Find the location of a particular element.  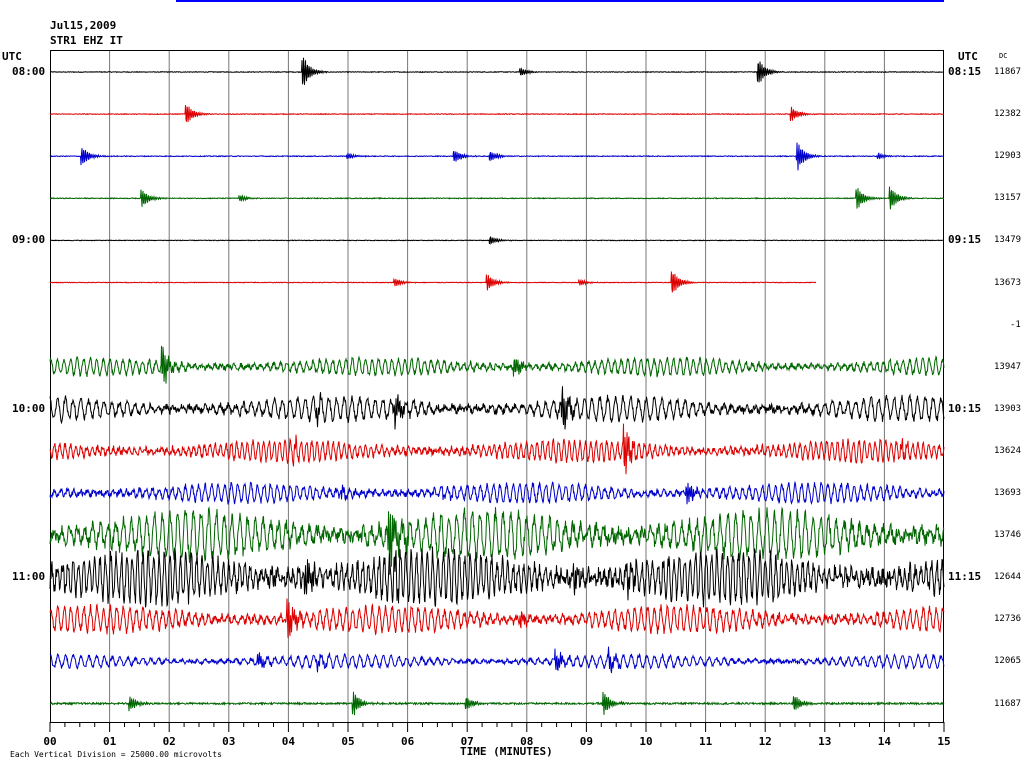

x-tick-label: 00 is located at coordinates (50, 741).